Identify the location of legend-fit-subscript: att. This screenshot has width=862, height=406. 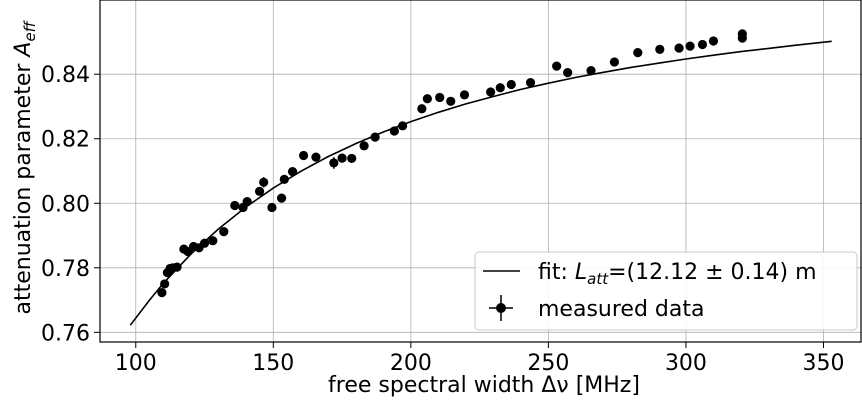
(598, 279).